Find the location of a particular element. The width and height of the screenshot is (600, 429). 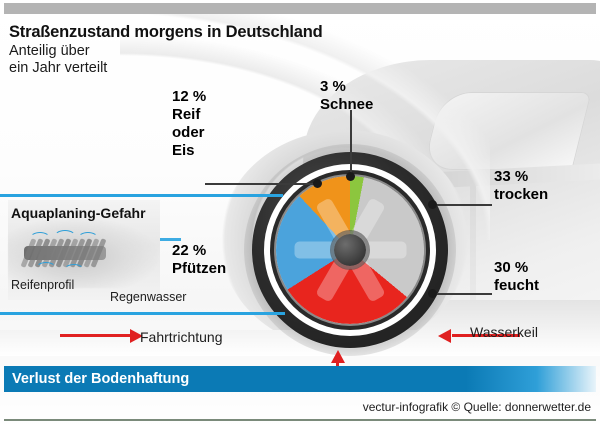

bodenhaftung-arrow-head is located at coordinates (338, 356).